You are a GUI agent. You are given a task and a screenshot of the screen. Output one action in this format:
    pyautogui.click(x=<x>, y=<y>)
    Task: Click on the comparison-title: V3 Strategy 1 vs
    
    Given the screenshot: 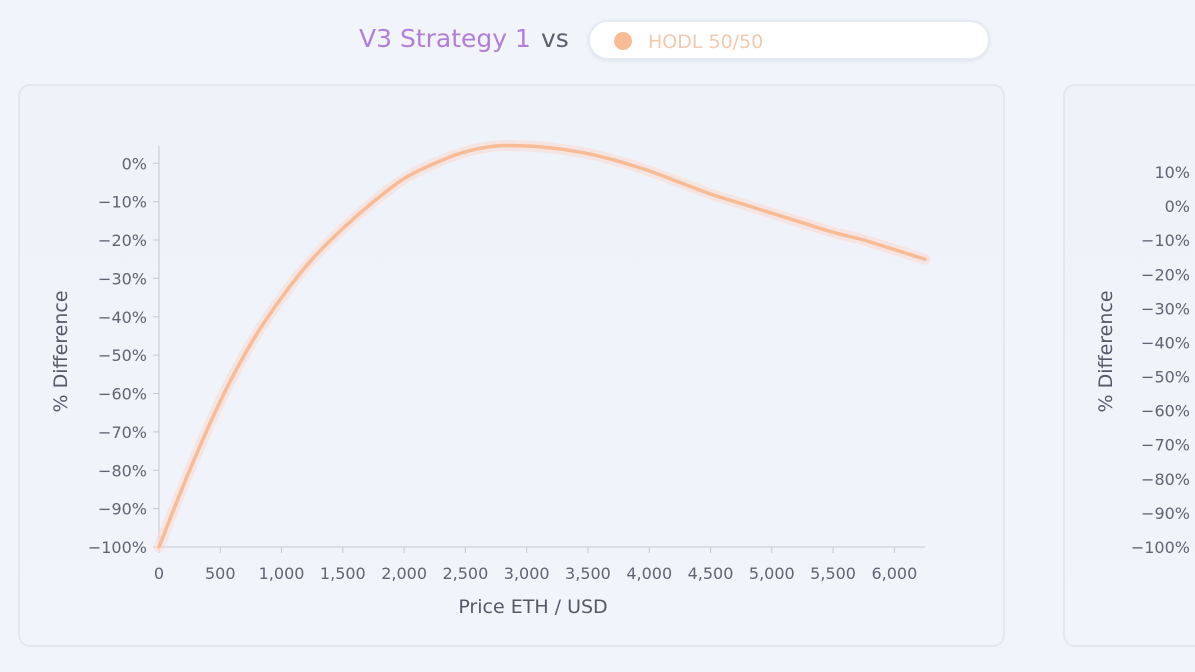 What is the action you would take?
    pyautogui.click(x=464, y=39)
    